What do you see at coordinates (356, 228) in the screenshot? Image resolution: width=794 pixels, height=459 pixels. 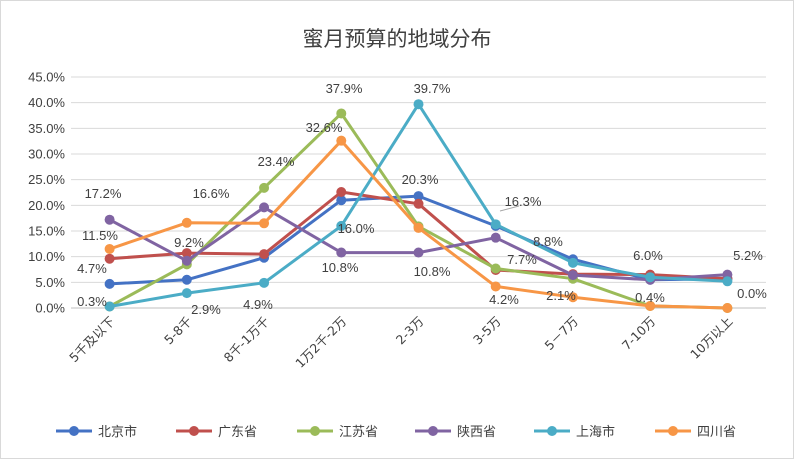 I see `data-label: 16.0%` at bounding box center [356, 228].